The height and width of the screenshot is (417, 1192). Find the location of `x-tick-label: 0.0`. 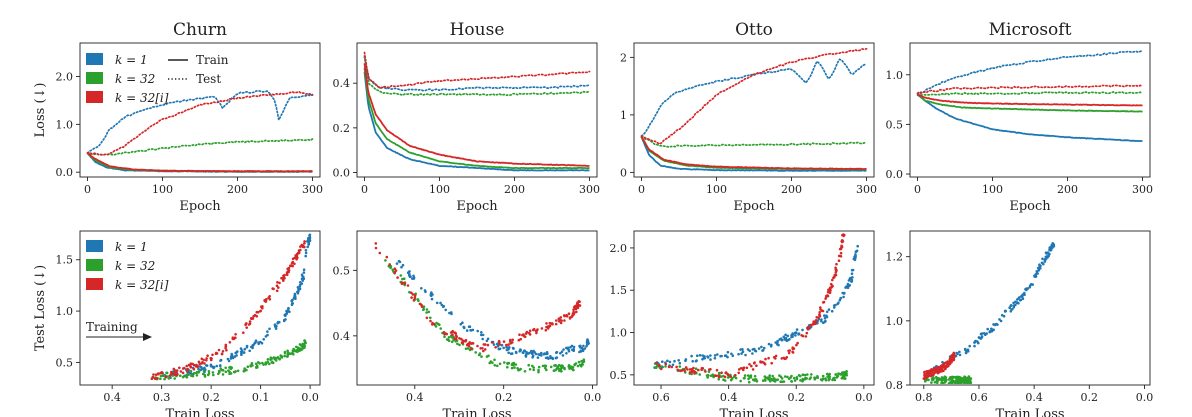

x-tick-label: 0.0 is located at coordinates (864, 397).